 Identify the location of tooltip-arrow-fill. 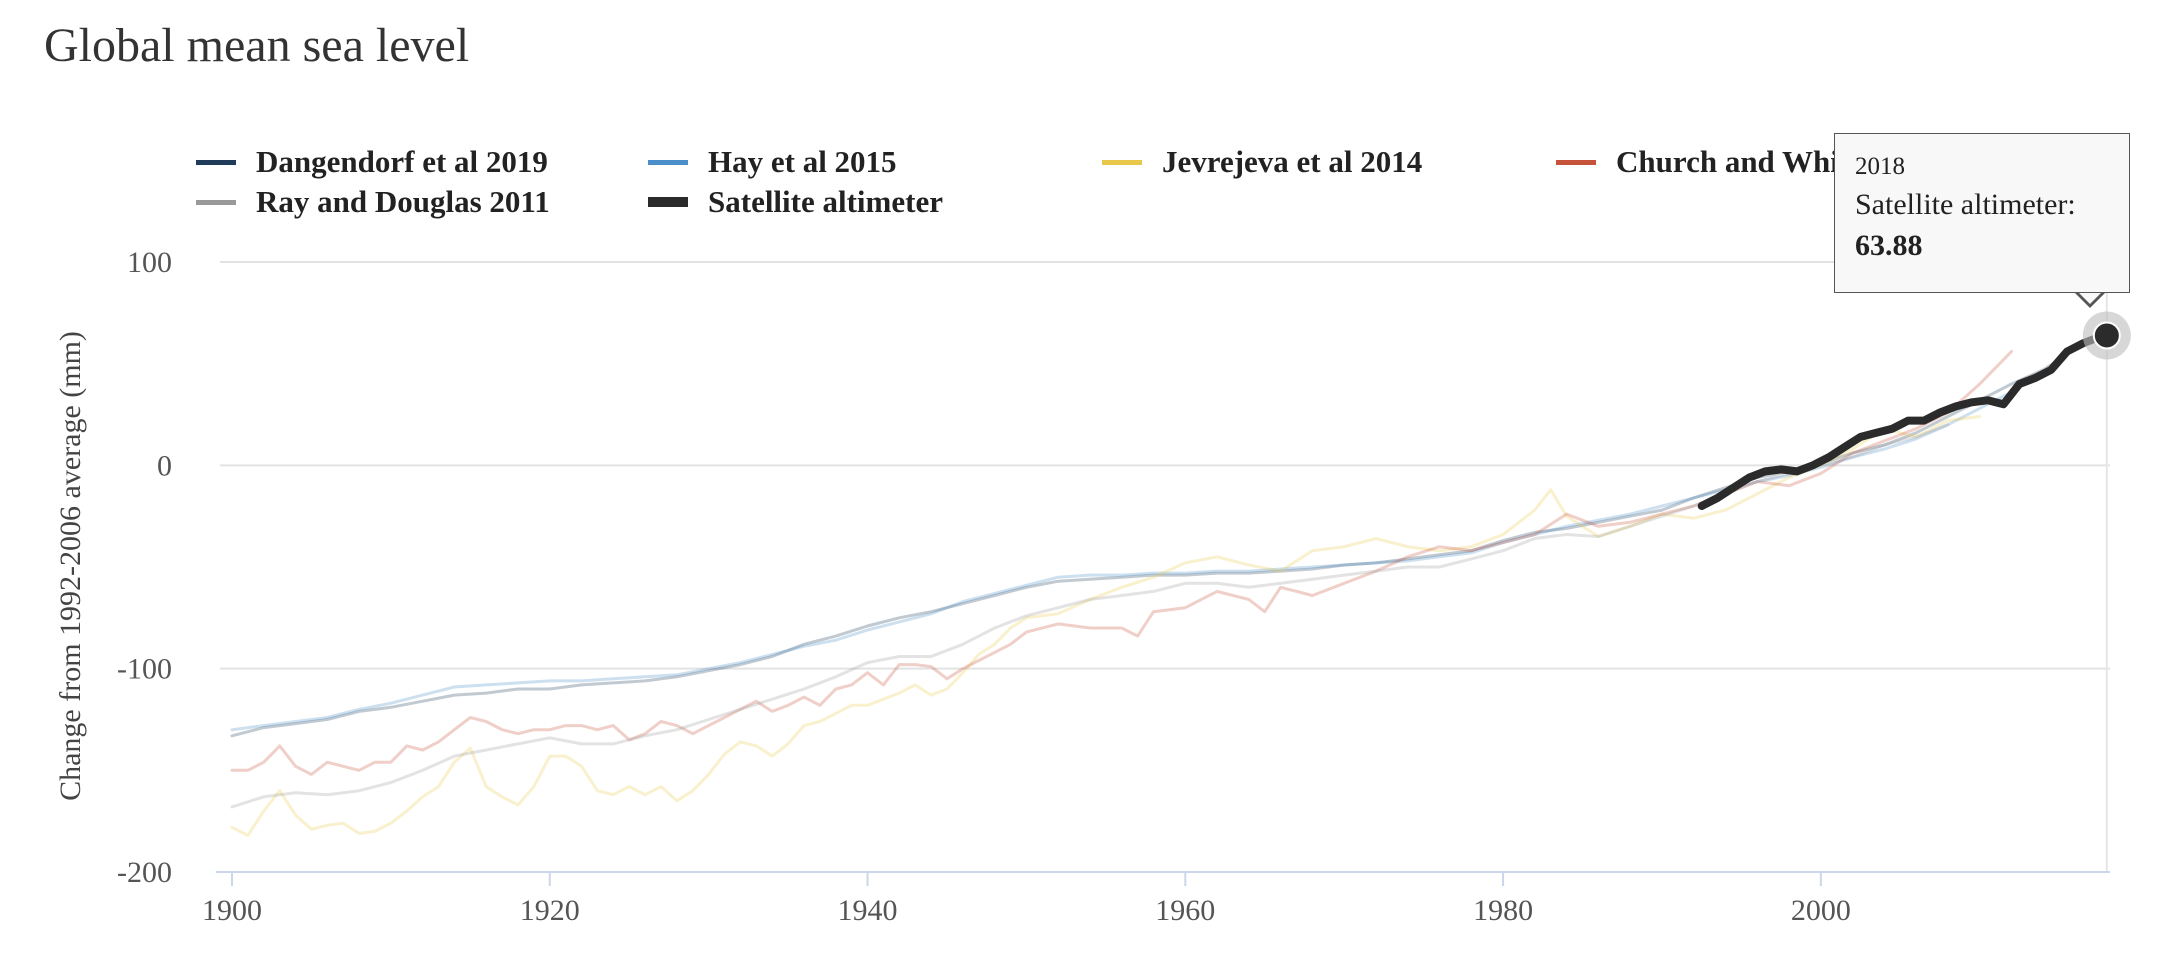
(2090, 297).